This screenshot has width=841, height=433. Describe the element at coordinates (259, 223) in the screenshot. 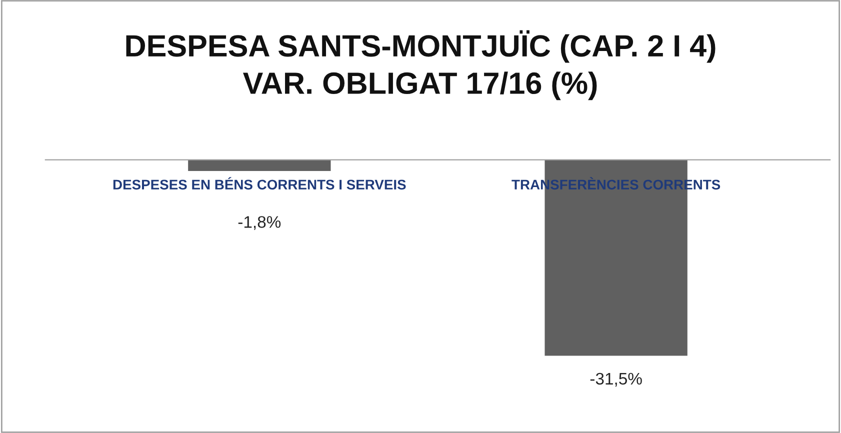

I see `data-label: -1,8%` at that location.